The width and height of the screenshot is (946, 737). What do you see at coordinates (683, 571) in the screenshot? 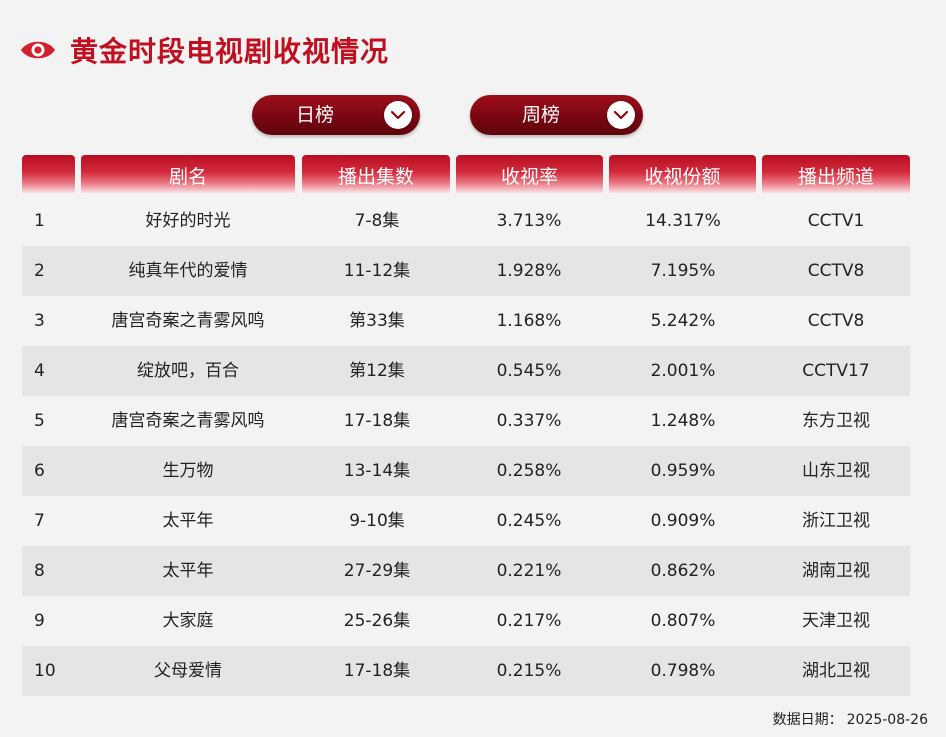
I see `share-cell: 0.862%` at bounding box center [683, 571].